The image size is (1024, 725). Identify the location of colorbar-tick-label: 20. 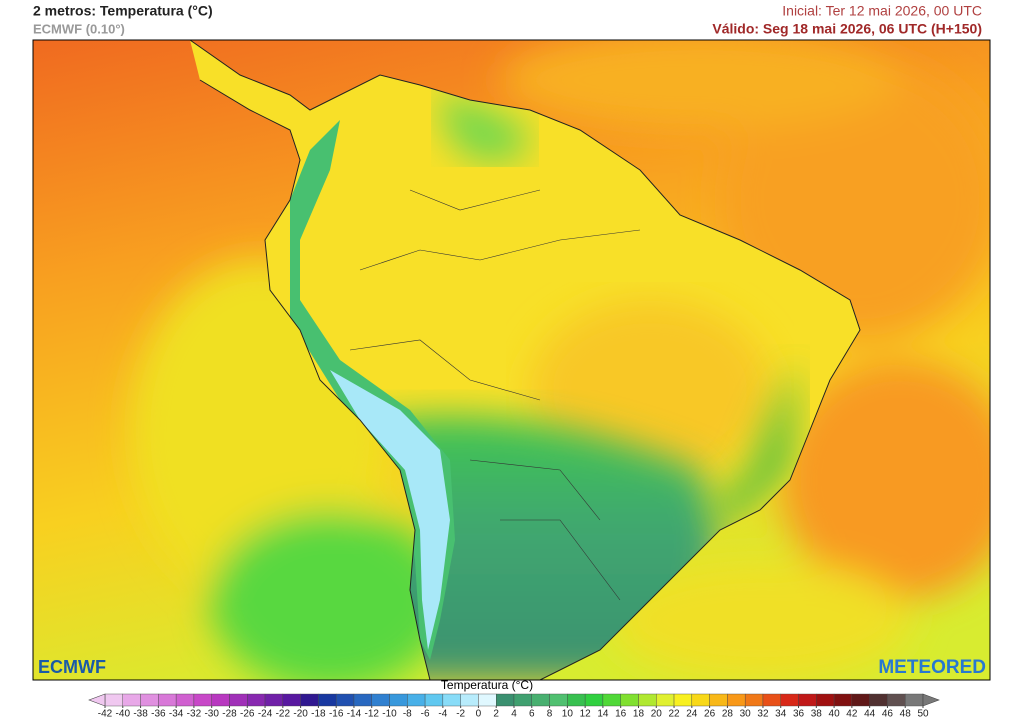
(657, 714).